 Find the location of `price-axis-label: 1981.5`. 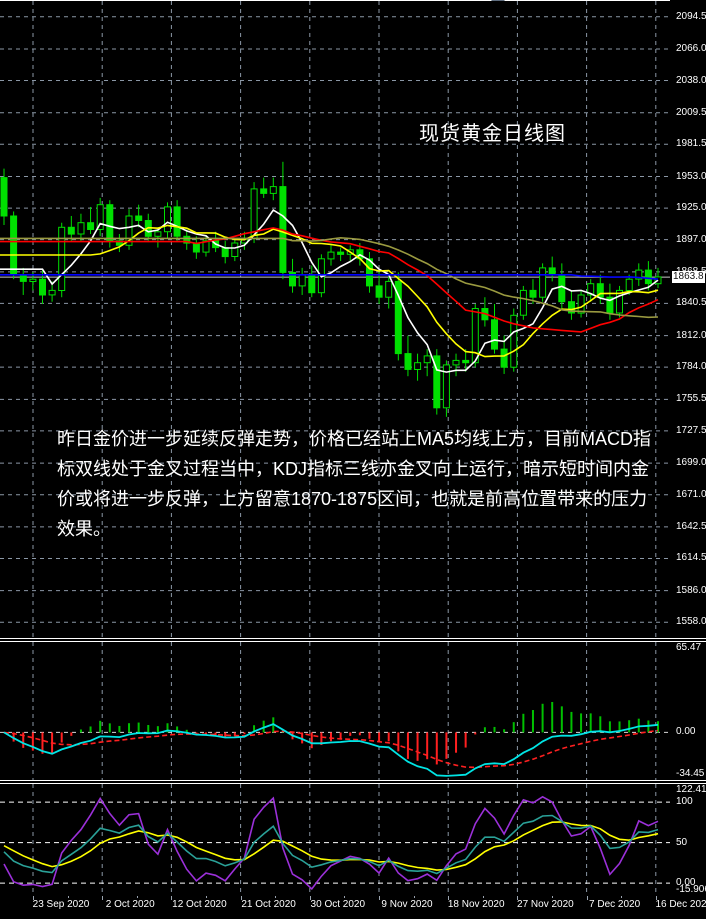

price-axis-label: 1981.5 is located at coordinates (691, 144).